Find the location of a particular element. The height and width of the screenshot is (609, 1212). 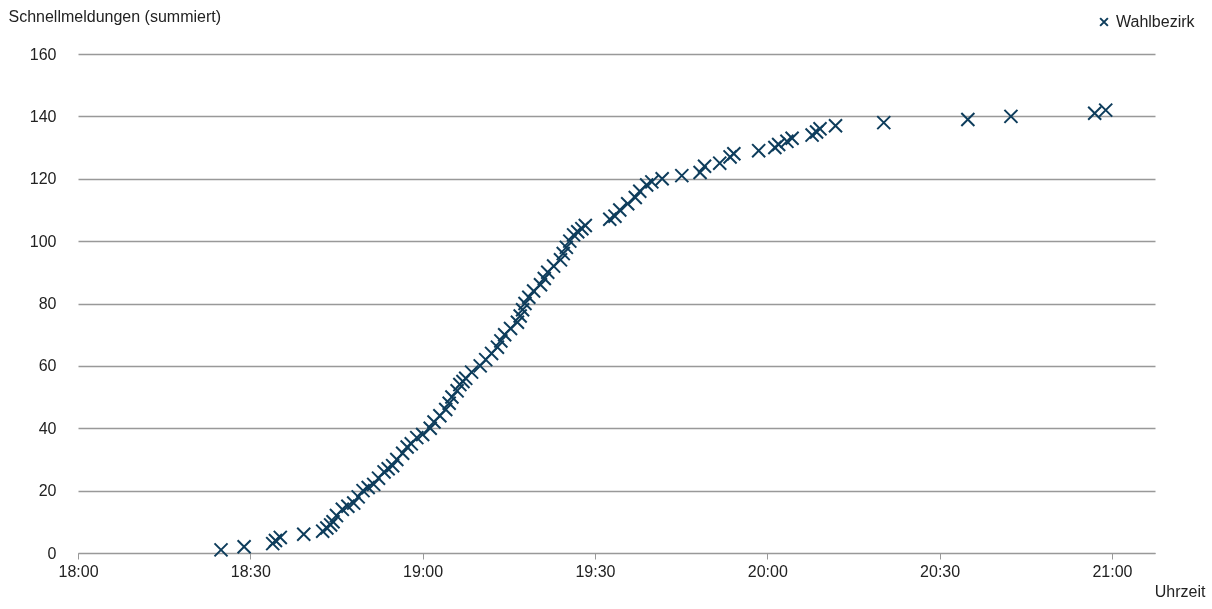

x-tick-label: 19:30 is located at coordinates (595, 571).